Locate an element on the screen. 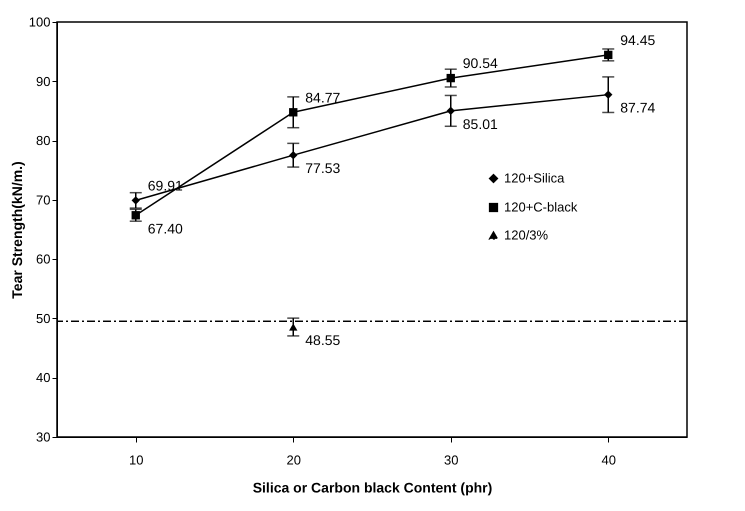 The image size is (745, 511). data-label: 77.53 is located at coordinates (322, 168).